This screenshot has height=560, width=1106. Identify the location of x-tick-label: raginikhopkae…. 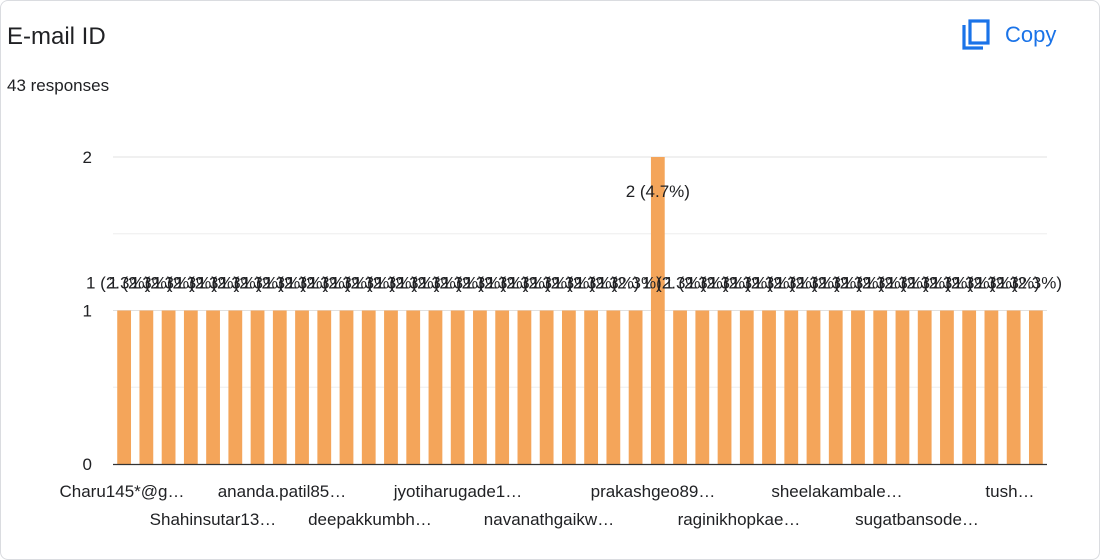
(739, 519).